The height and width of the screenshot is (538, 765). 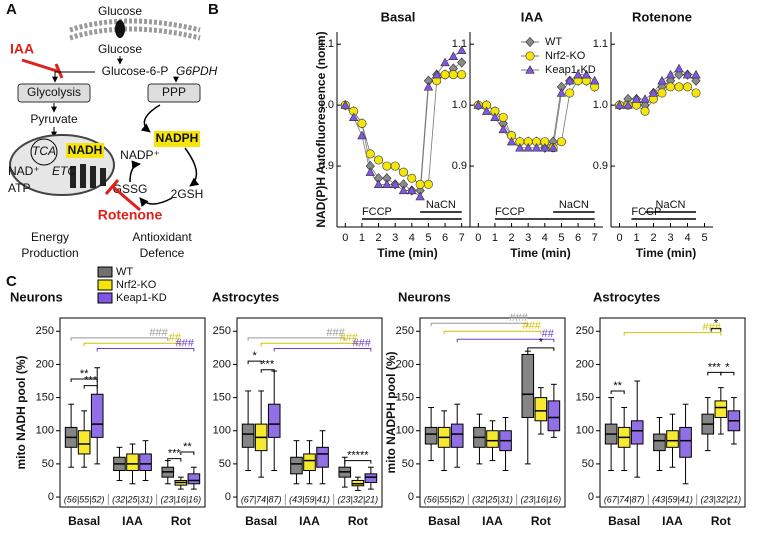 What do you see at coordinates (162, 237) in the screenshot?
I see `label: Antioxidant` at bounding box center [162, 237].